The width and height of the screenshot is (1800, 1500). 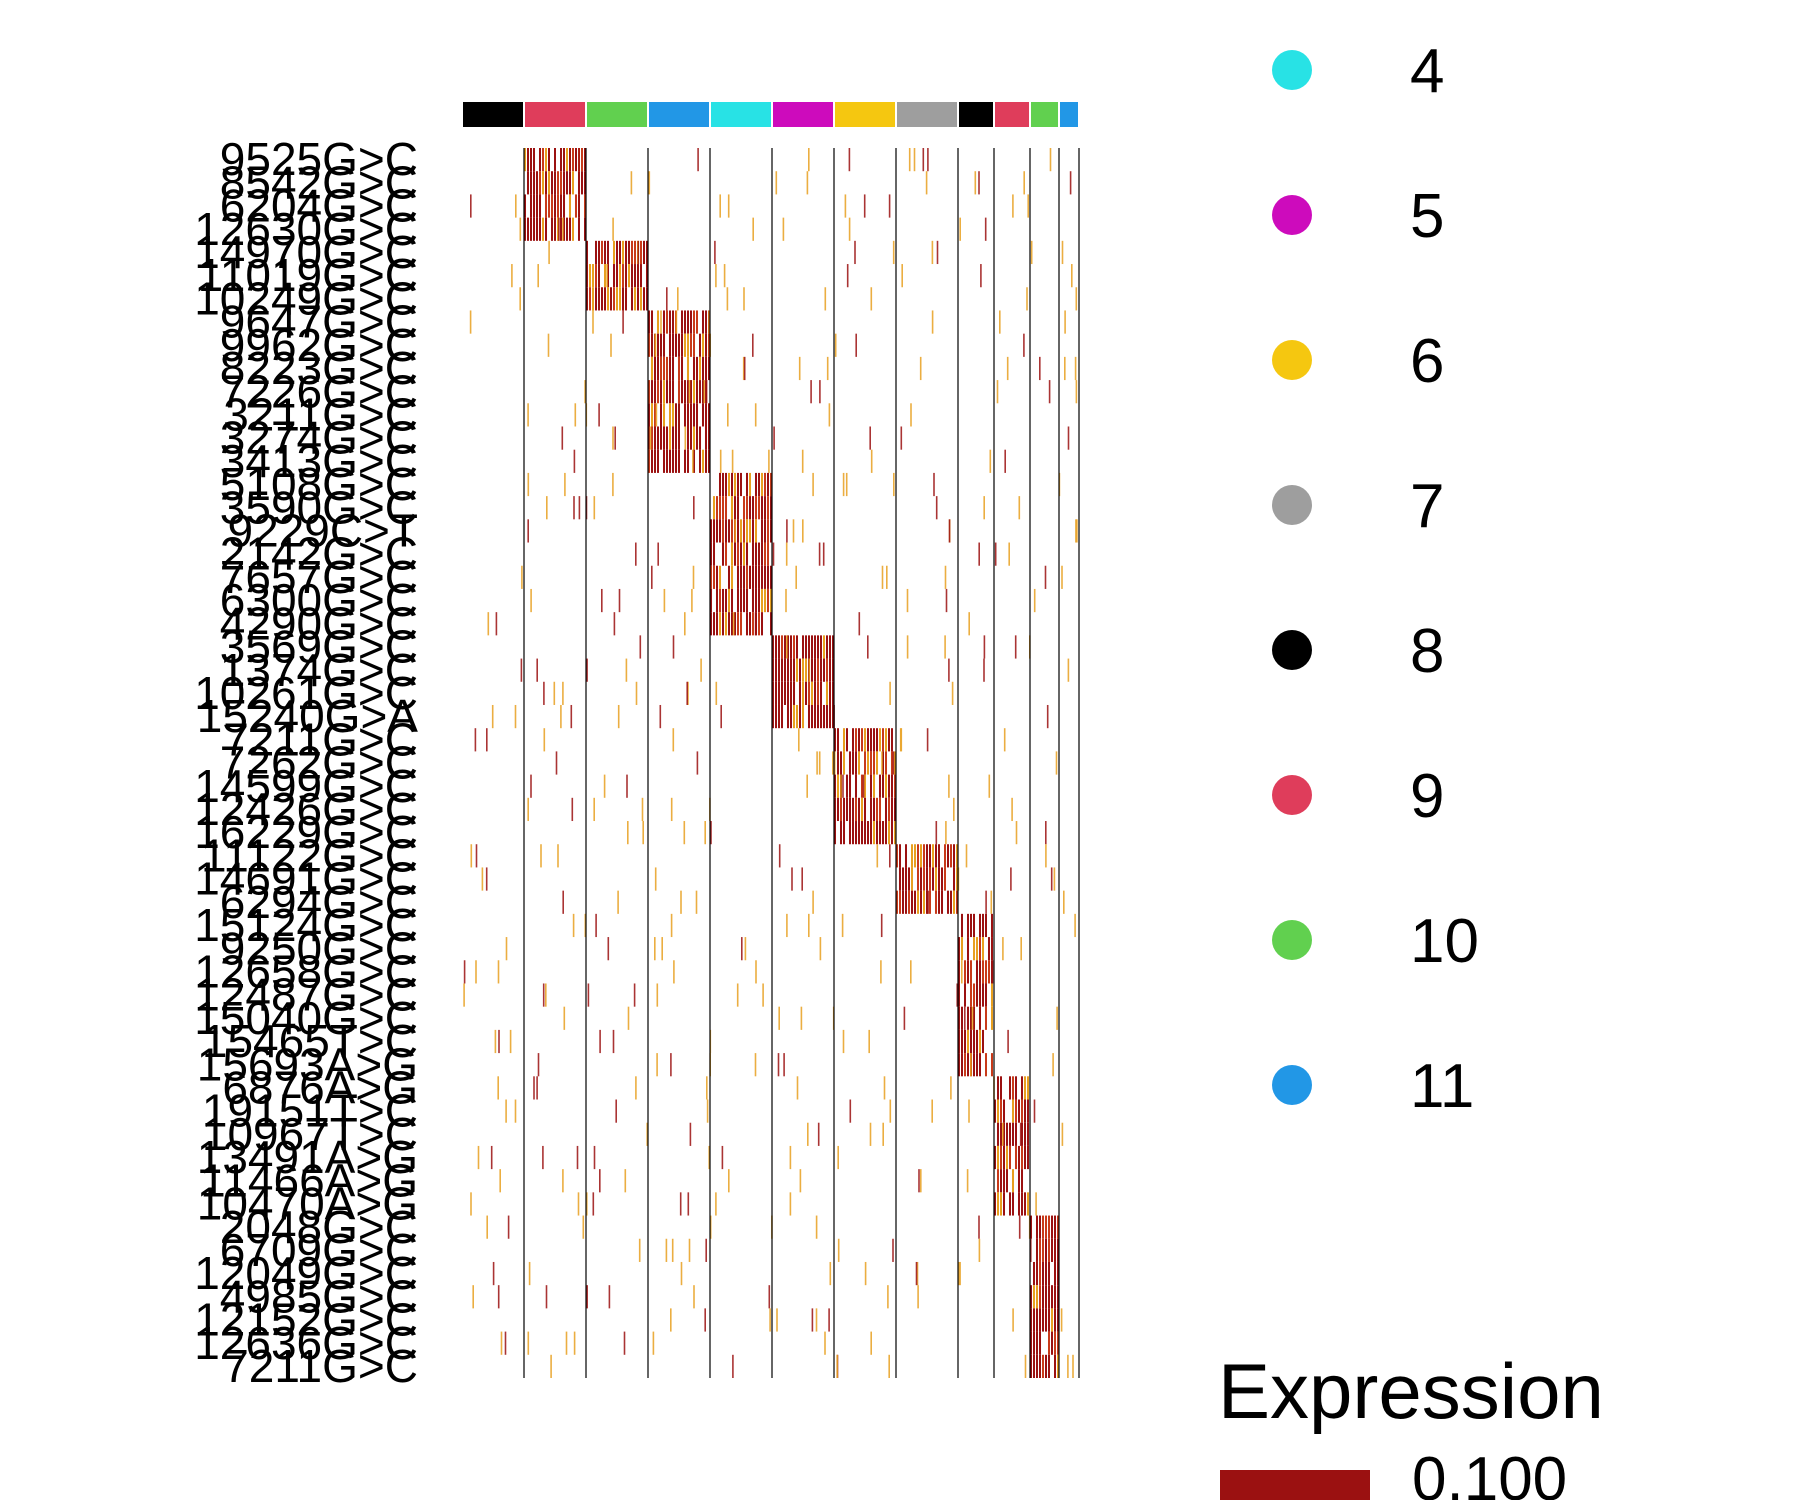 I want to click on legend-label-5: 5, so click(x=1427, y=216).